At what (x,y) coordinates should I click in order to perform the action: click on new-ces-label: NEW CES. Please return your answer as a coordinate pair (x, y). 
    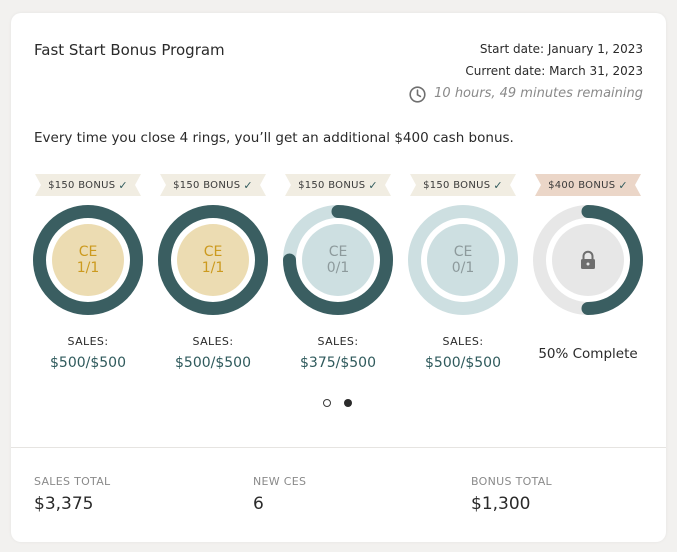
    Looking at the image, I should click on (280, 481).